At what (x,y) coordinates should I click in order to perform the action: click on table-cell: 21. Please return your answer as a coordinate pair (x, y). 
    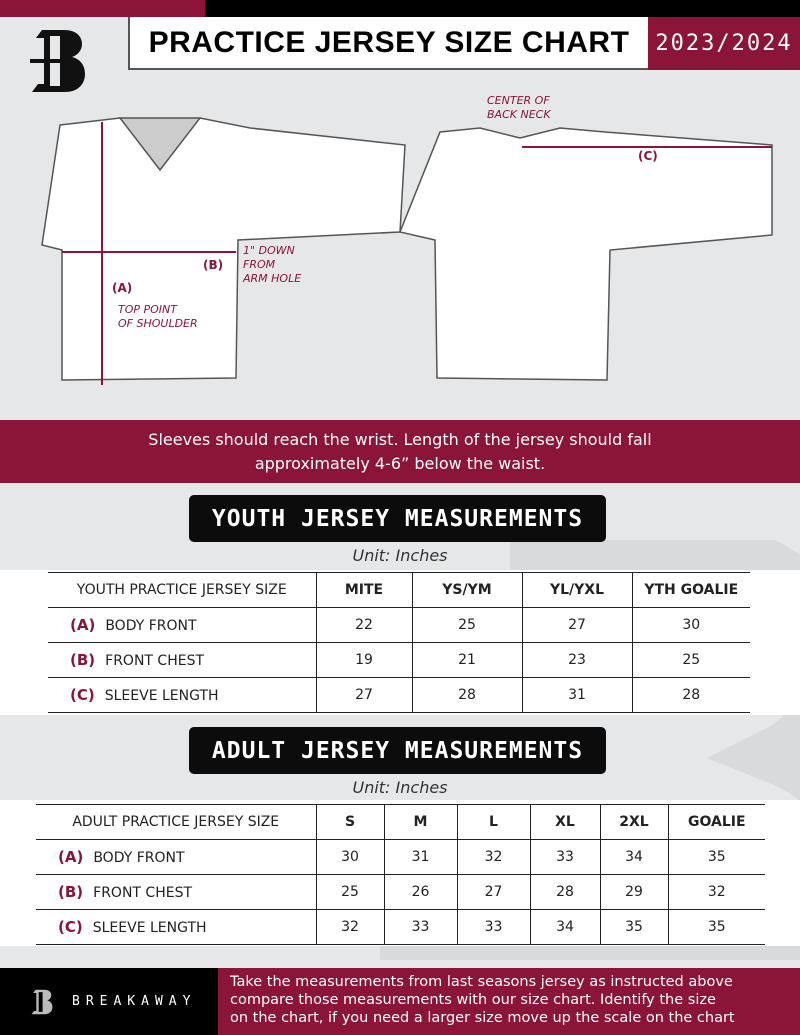
    Looking at the image, I should click on (466, 660).